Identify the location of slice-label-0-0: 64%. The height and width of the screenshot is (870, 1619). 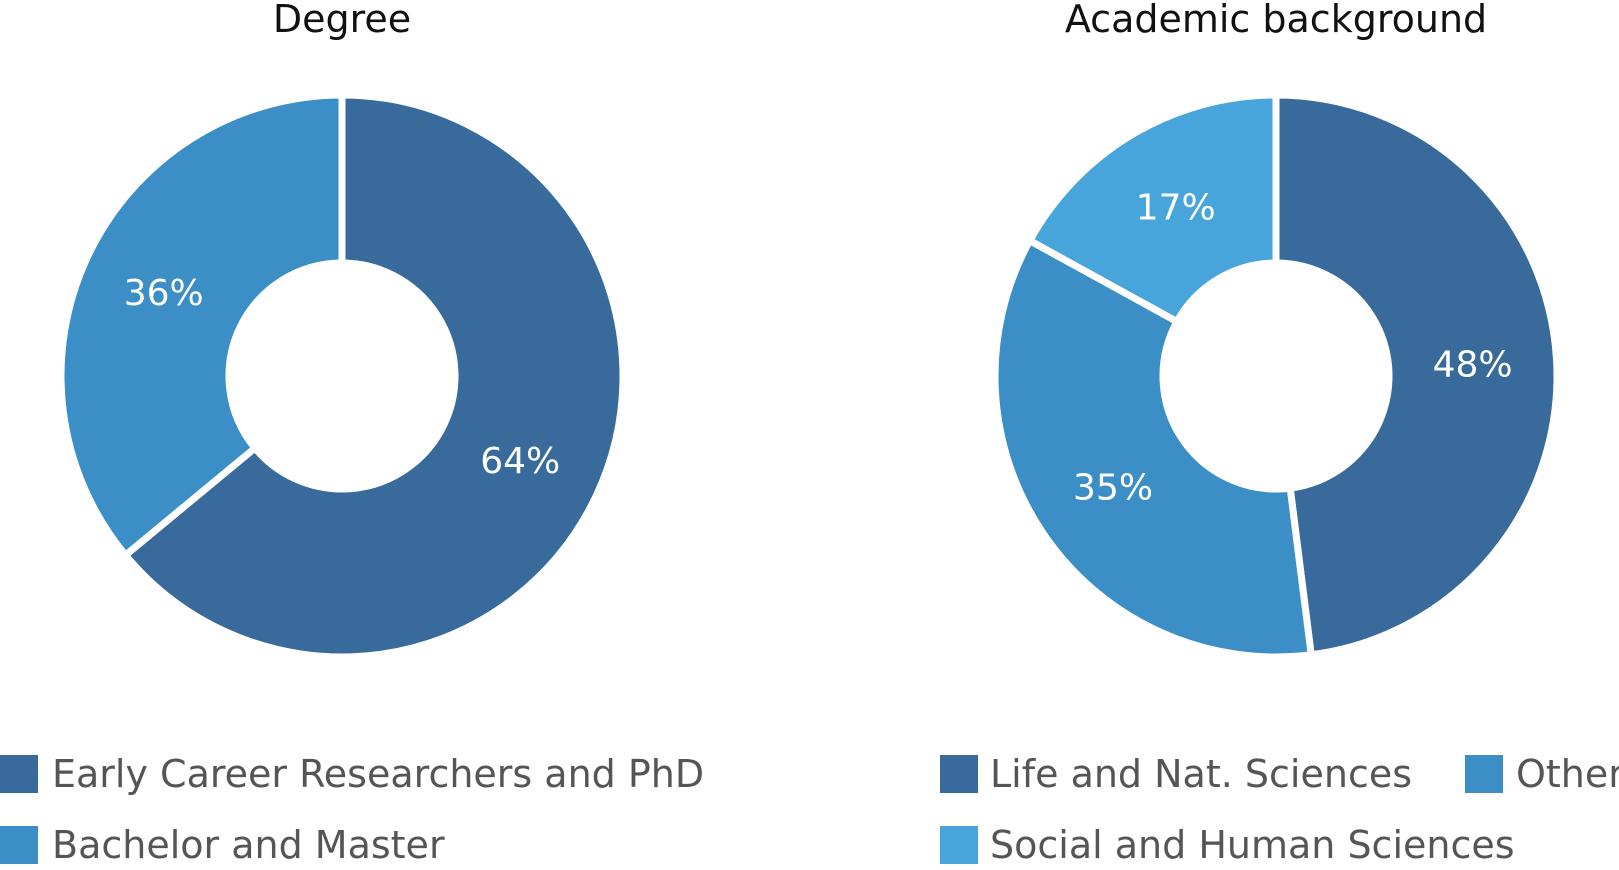
(520, 461).